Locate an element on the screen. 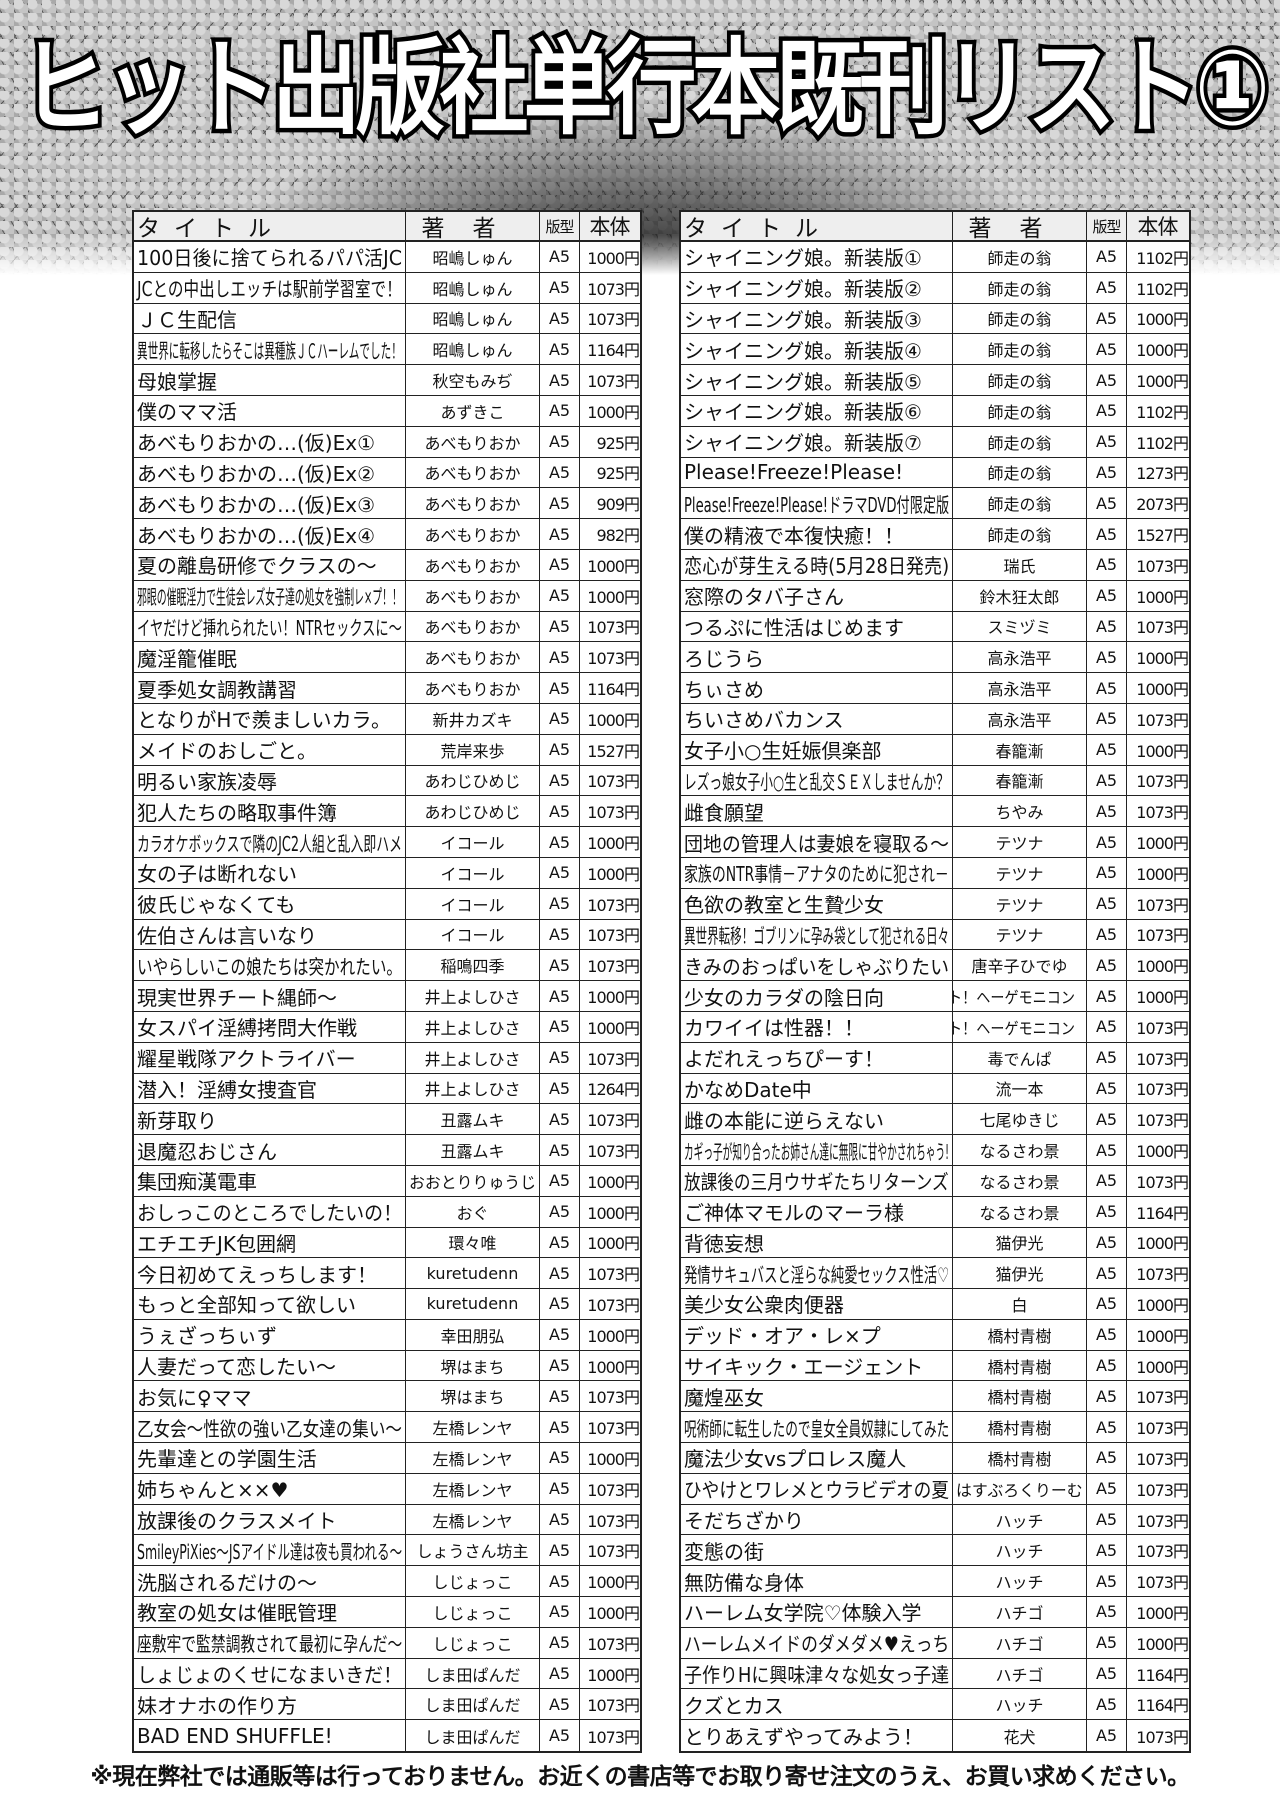 This screenshot has width=1280, height=1816. book-title: 夏の離島研修でクラスの～ is located at coordinates (257, 566).